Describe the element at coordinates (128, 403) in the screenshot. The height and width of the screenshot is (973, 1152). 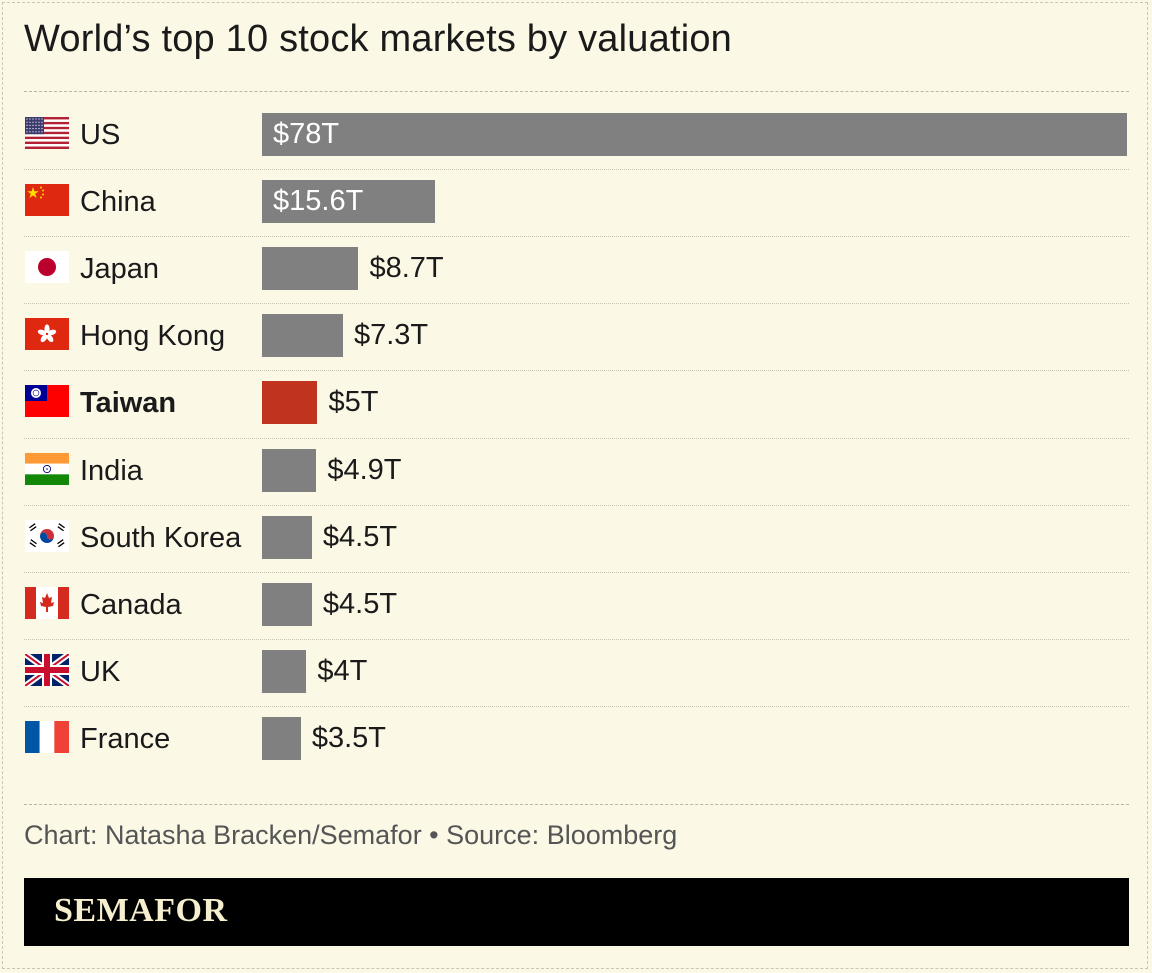
I see `category-label: Taiwan` at that location.